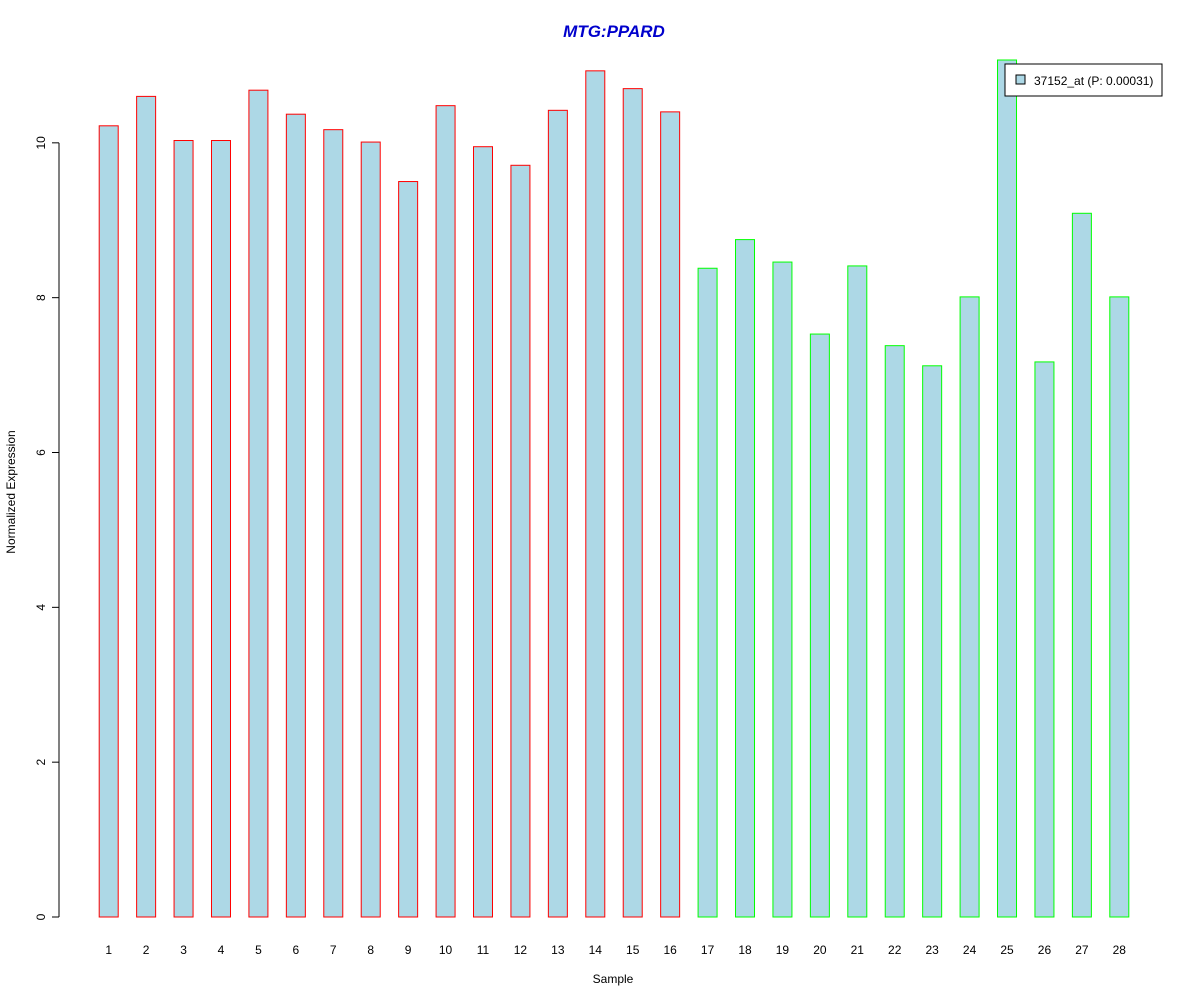  What do you see at coordinates (333, 950) in the screenshot?
I see `x-tick-label: 7` at bounding box center [333, 950].